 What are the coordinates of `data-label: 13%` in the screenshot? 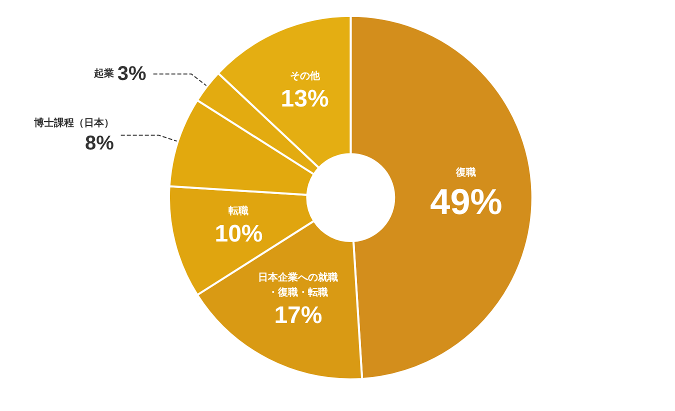 It's located at (304, 99).